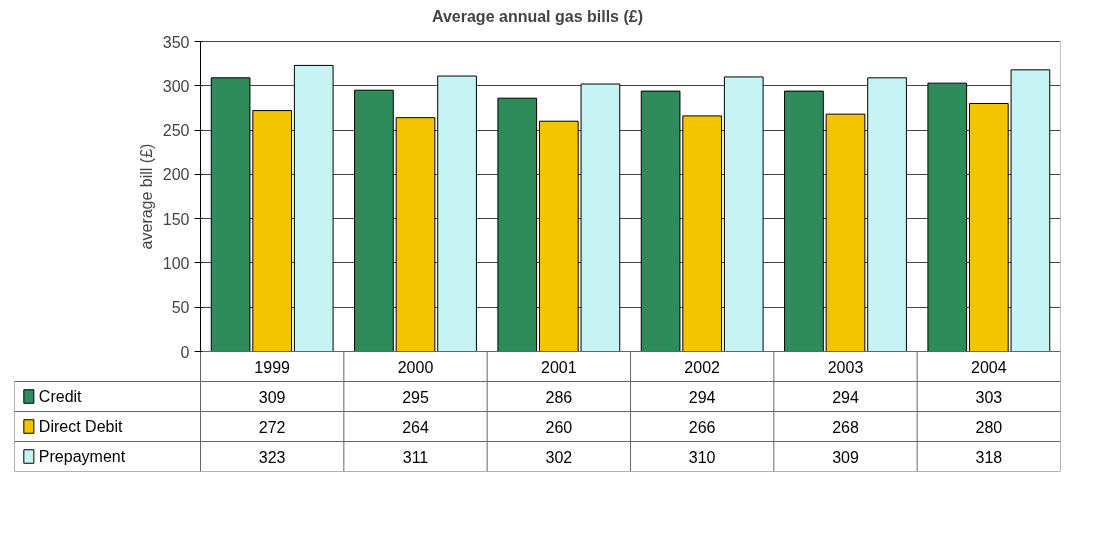 The height and width of the screenshot is (554, 1093). What do you see at coordinates (146, 196) in the screenshot?
I see `y-axis-title: average bill (£)` at bounding box center [146, 196].